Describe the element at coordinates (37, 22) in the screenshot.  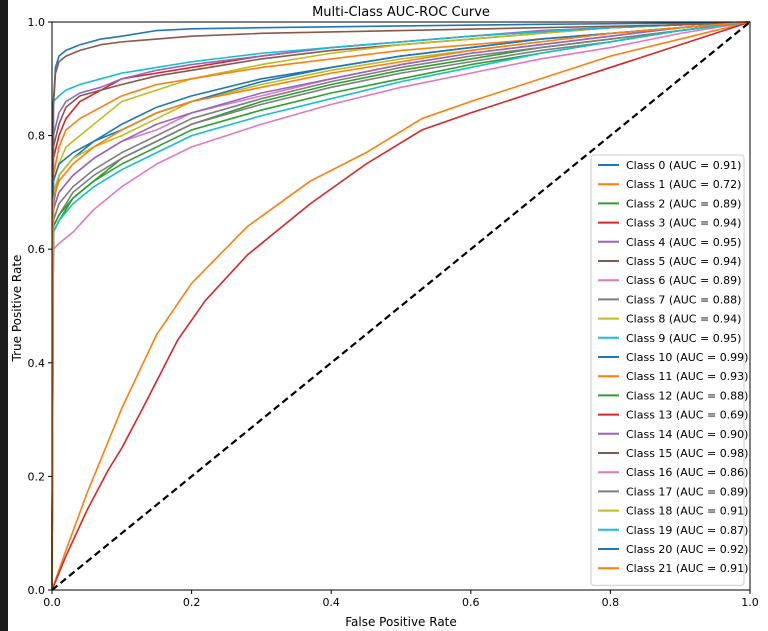
I see `y-tick-label: 1.0` at that location.